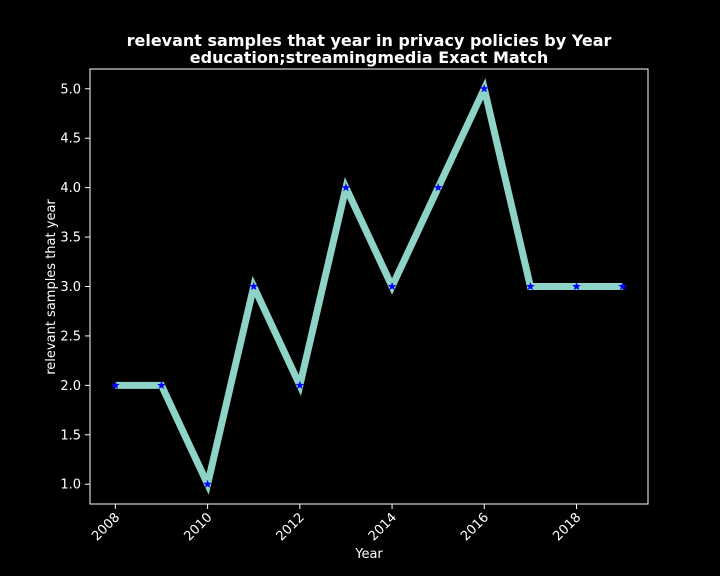  Describe the element at coordinates (383, 527) in the screenshot. I see `x-tick-label: 2014` at that location.